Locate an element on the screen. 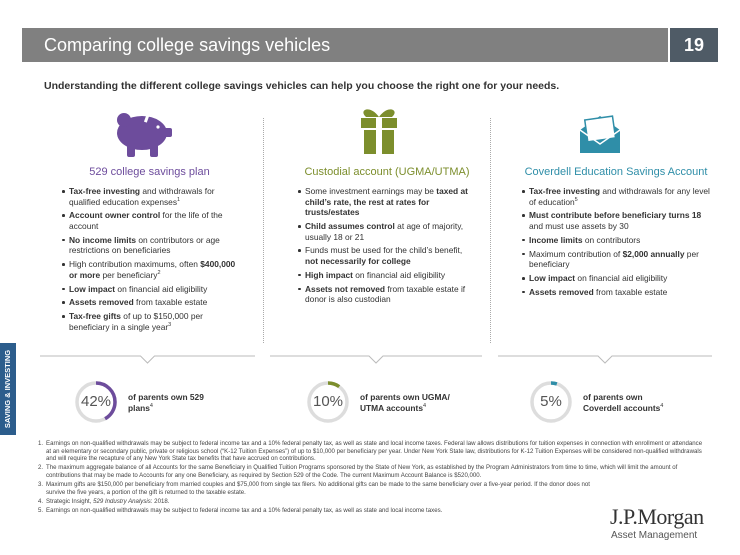 The height and width of the screenshot is (555, 740). connectors is located at coordinates (376, 359).